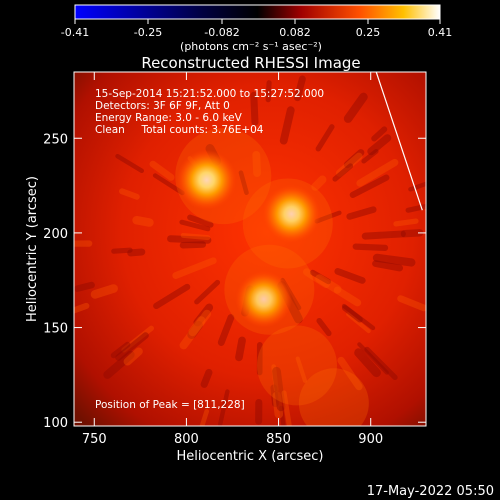 The width and height of the screenshot is (500, 500). What do you see at coordinates (55, 234) in the screenshot?
I see `y-tick-label: 200` at bounding box center [55, 234].